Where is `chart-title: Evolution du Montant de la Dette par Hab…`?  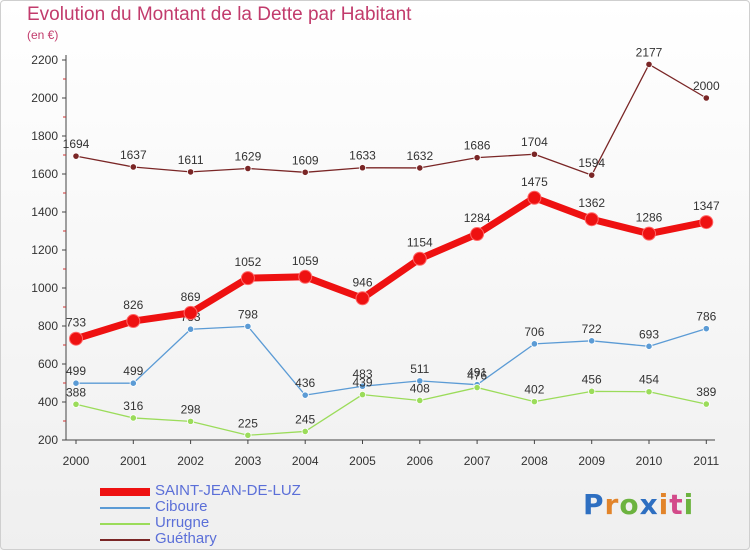 chart-title: Evolution du Montant de la Dette par Hab… is located at coordinates (219, 14).